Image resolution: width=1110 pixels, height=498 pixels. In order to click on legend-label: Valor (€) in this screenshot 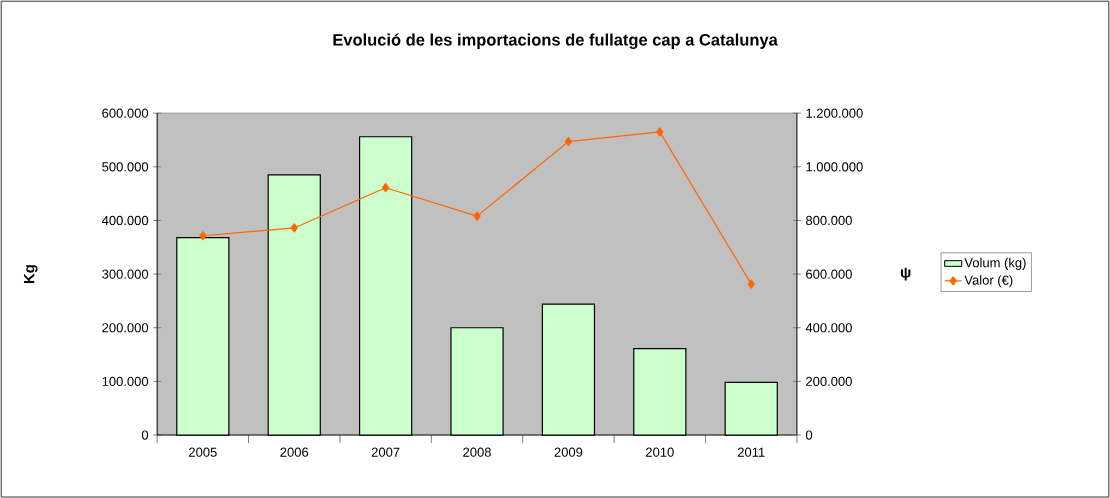, I will do `click(988, 281)`.